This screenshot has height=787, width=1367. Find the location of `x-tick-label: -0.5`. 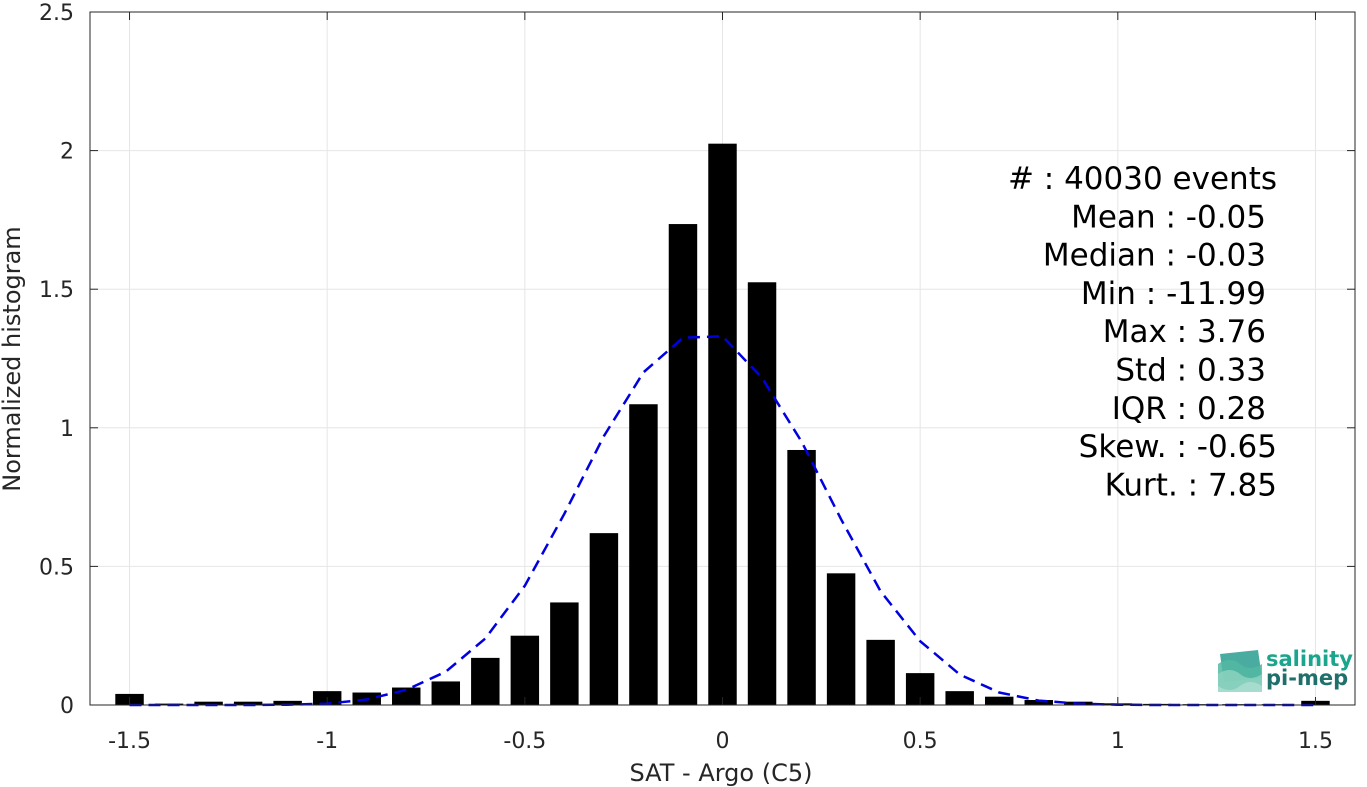

x-tick-label: -0.5 is located at coordinates (524, 741).